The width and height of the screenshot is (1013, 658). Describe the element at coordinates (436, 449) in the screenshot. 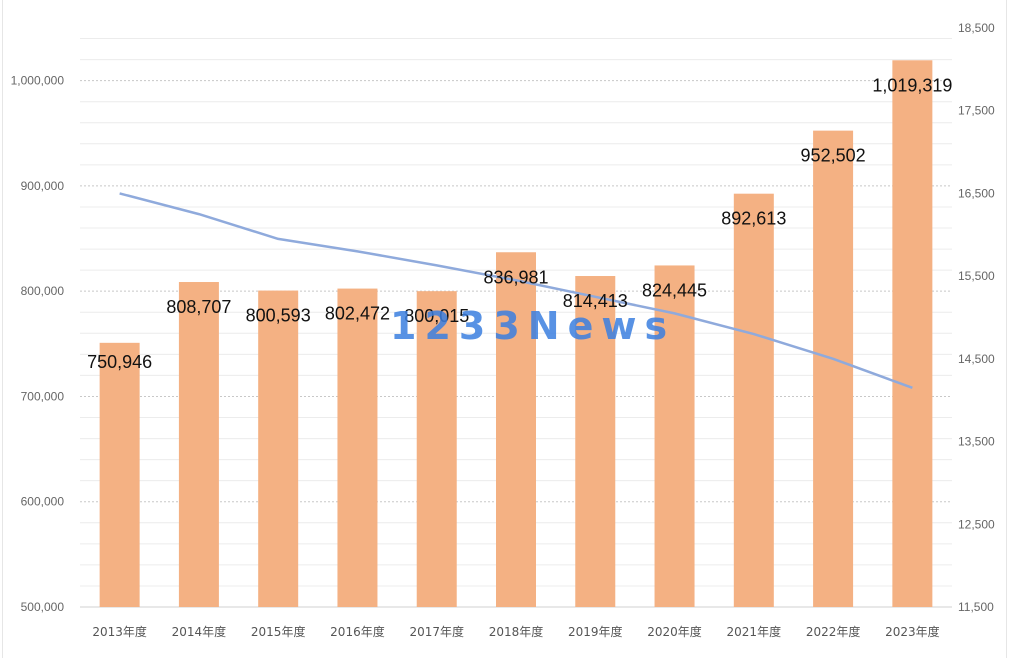

I see `bar-2017年度` at that location.